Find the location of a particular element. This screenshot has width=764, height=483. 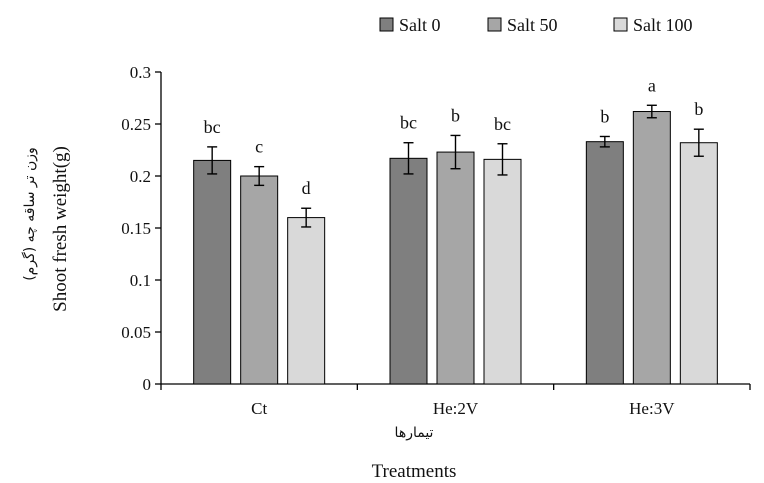

y-tick-label: 0.2 is located at coordinates (140, 176).